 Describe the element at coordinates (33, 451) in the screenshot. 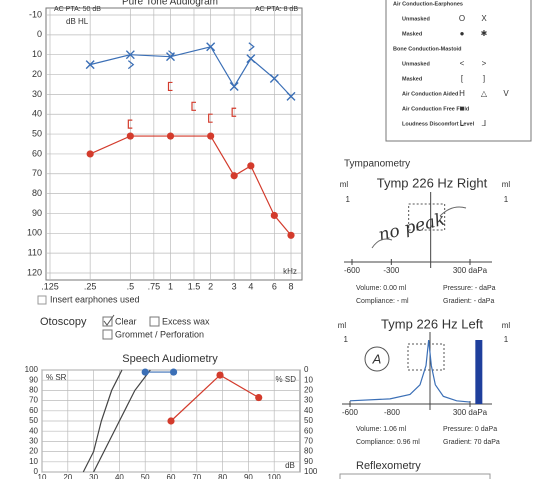

I see `y-tick-label: 20` at that location.